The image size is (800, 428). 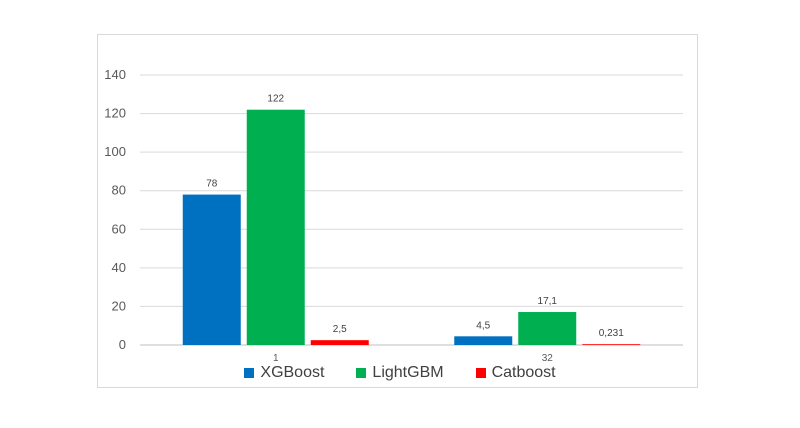 What do you see at coordinates (275, 99) in the screenshot?
I see `data-label: 122` at bounding box center [275, 99].